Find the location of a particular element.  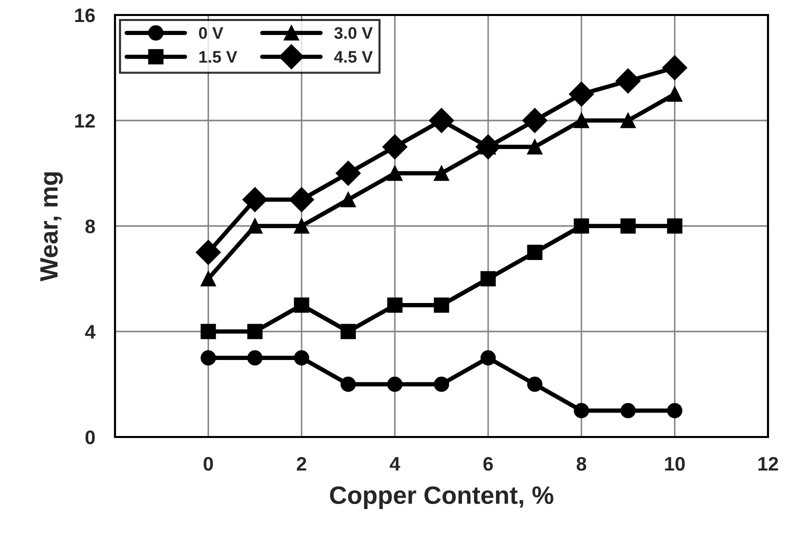

y-tick-label: 8 is located at coordinates (90, 226).